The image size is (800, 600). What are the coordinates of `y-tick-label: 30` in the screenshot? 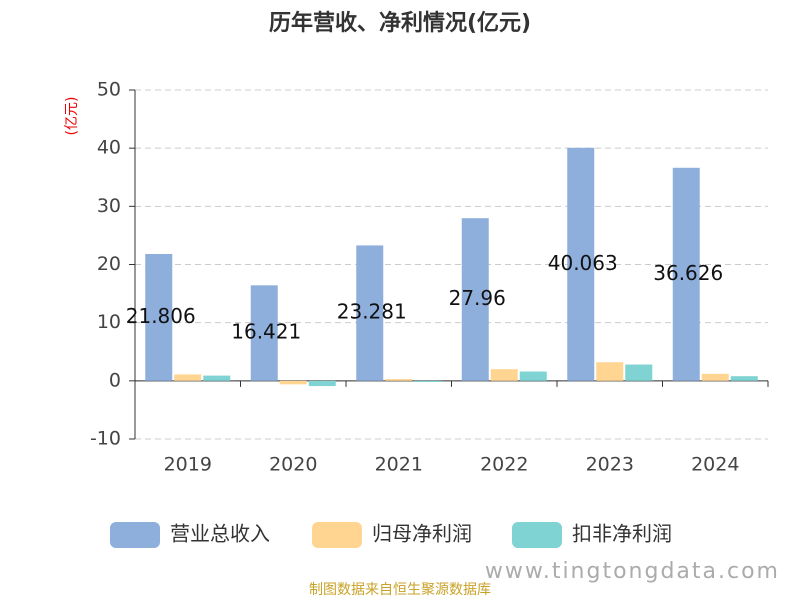 It's located at (109, 206).